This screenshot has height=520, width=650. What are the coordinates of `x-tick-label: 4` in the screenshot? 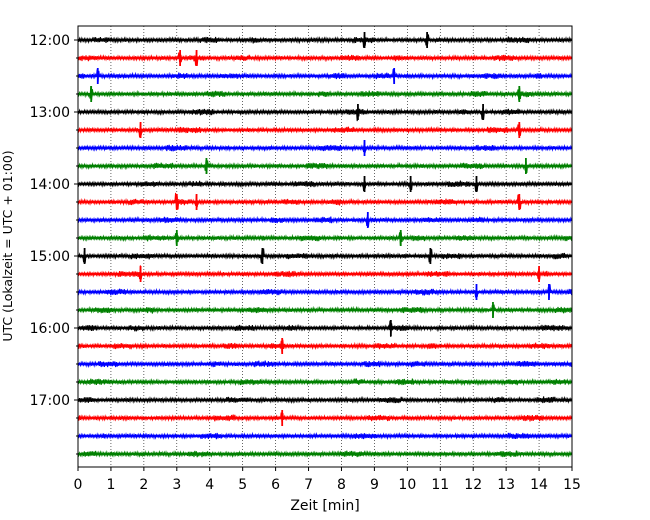 It's located at (209, 485).